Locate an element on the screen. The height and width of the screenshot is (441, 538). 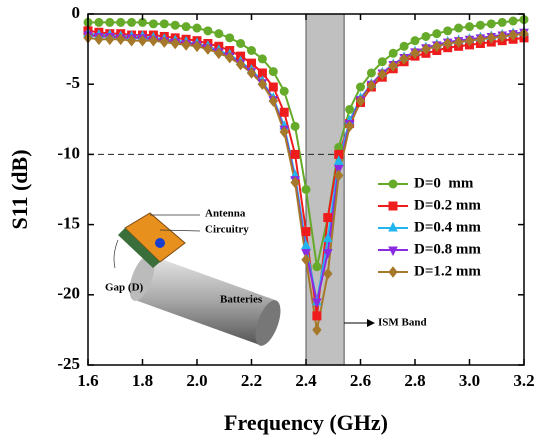
battery-body is located at coordinates (205, 300).